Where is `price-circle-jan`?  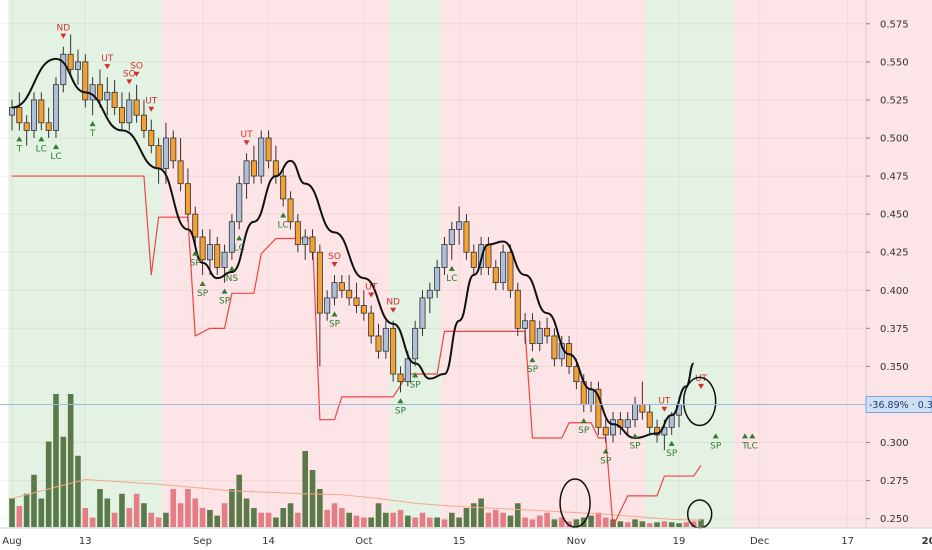 price-circle-jan is located at coordinates (699, 401).